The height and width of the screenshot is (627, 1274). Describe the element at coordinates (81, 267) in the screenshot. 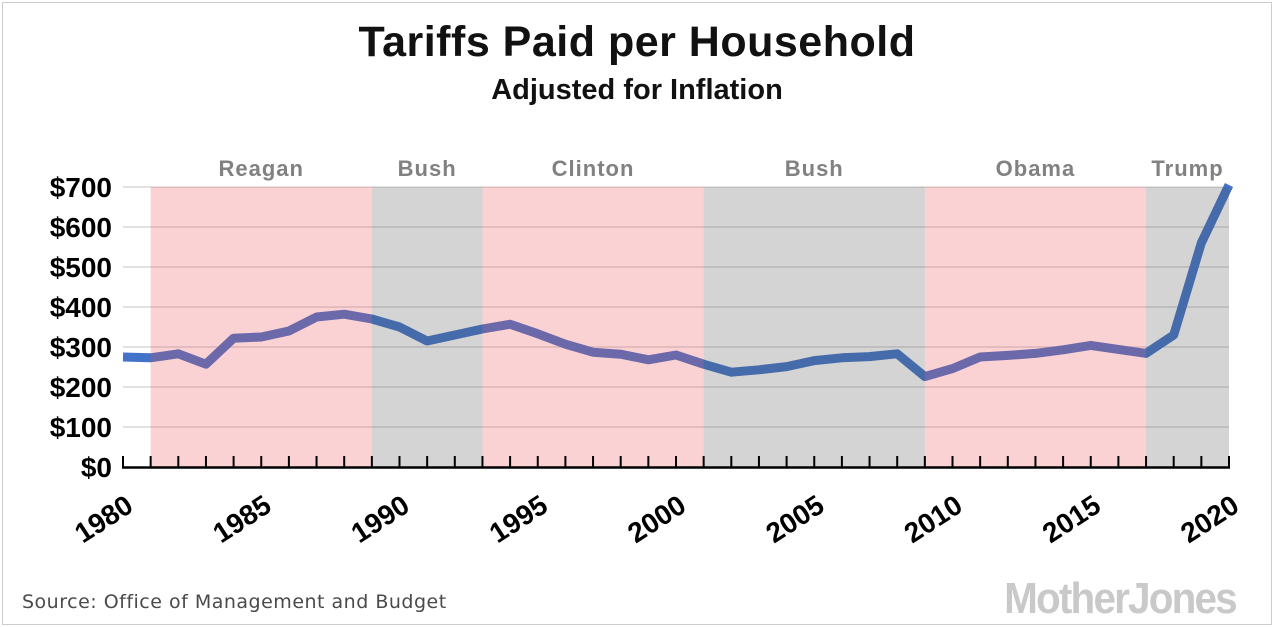

I see `y-tick-label-500: $500` at that location.